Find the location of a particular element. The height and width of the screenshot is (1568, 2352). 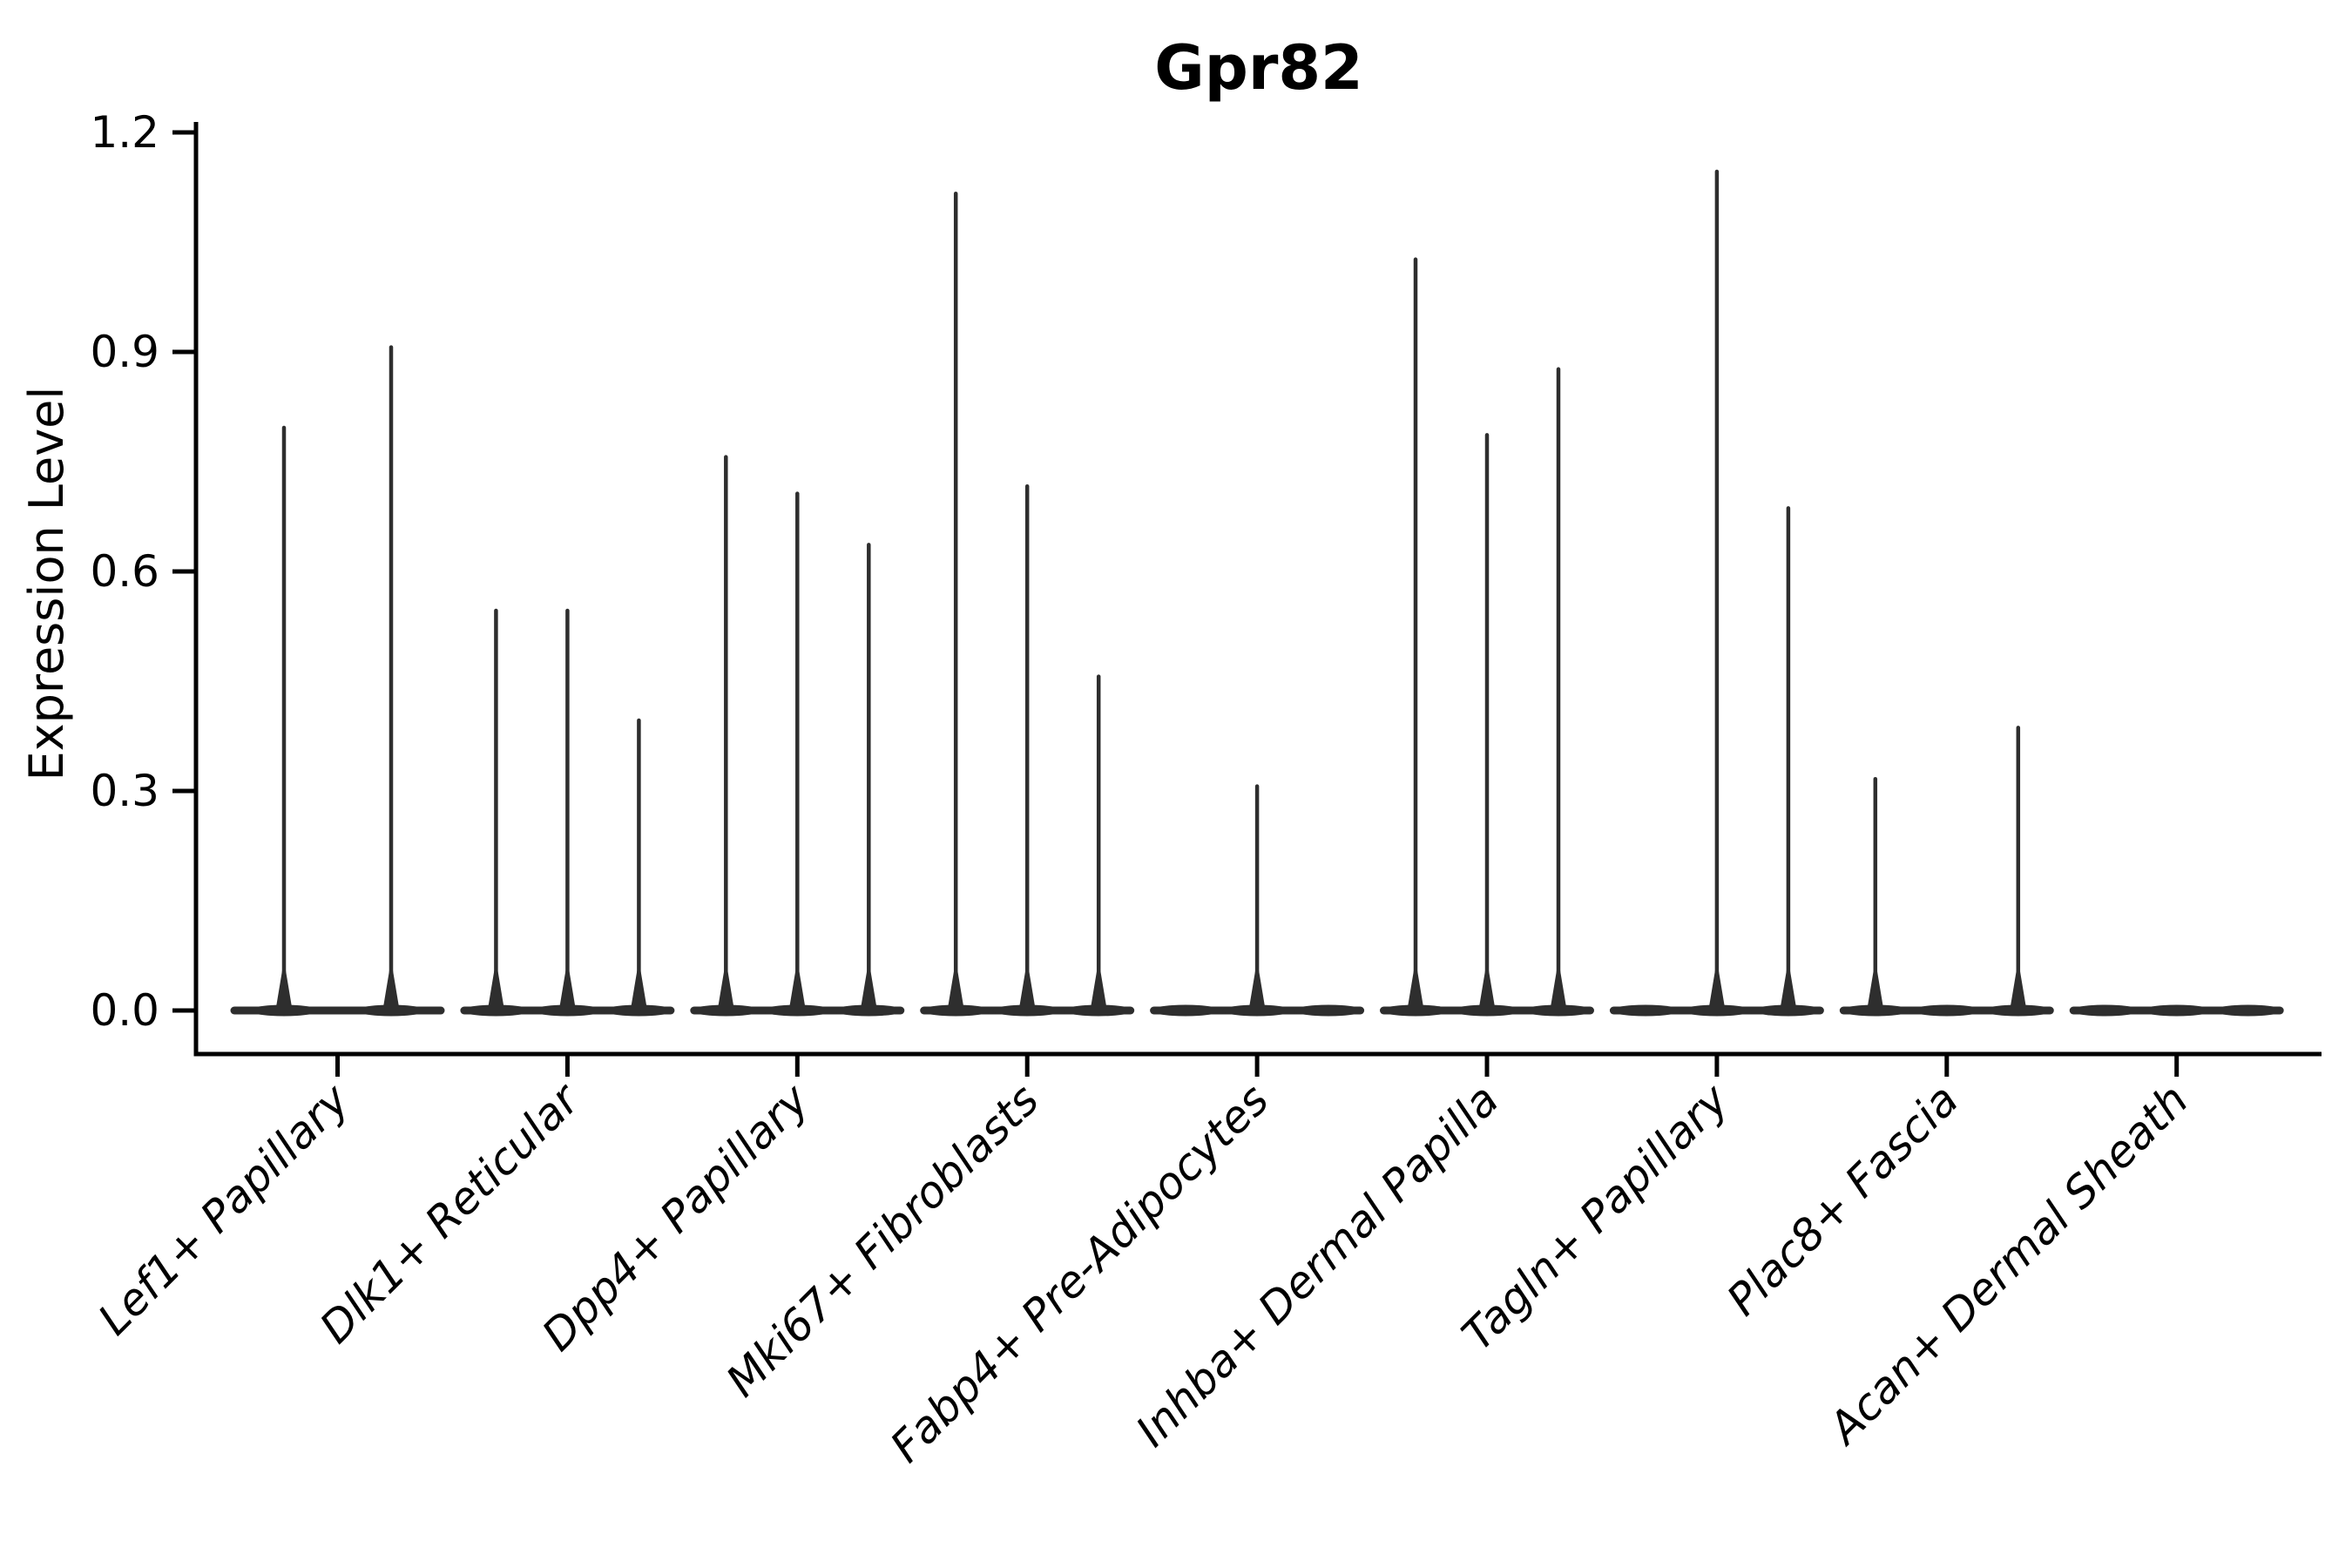

y-tick-label: 0.0 is located at coordinates (125, 1011).